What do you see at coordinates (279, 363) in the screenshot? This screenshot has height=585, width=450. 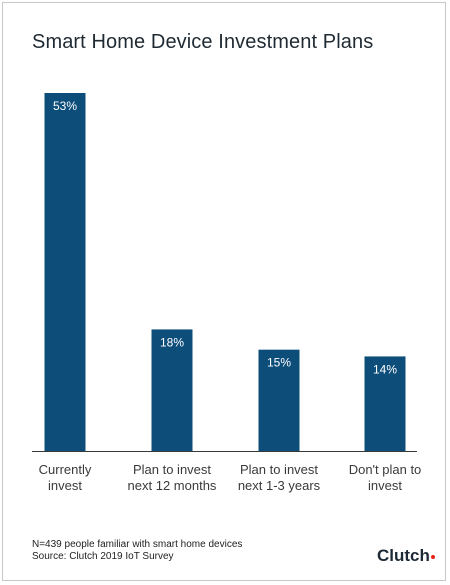 I see `bar-value-label: 15%` at bounding box center [279, 363].